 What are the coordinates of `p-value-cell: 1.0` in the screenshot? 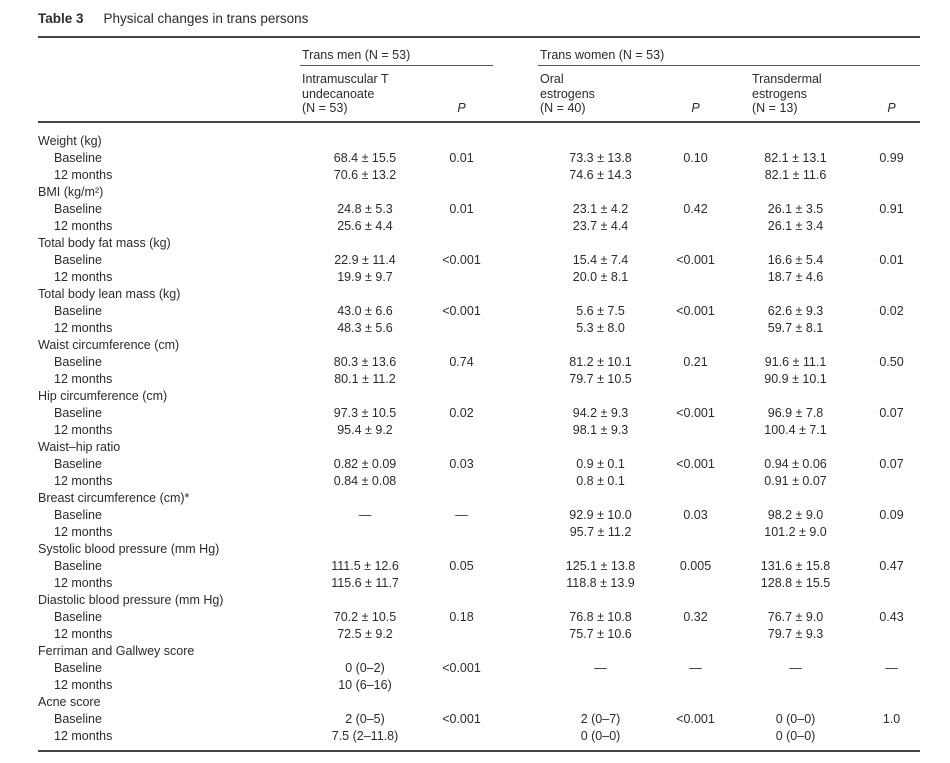 It's located at (891, 718).